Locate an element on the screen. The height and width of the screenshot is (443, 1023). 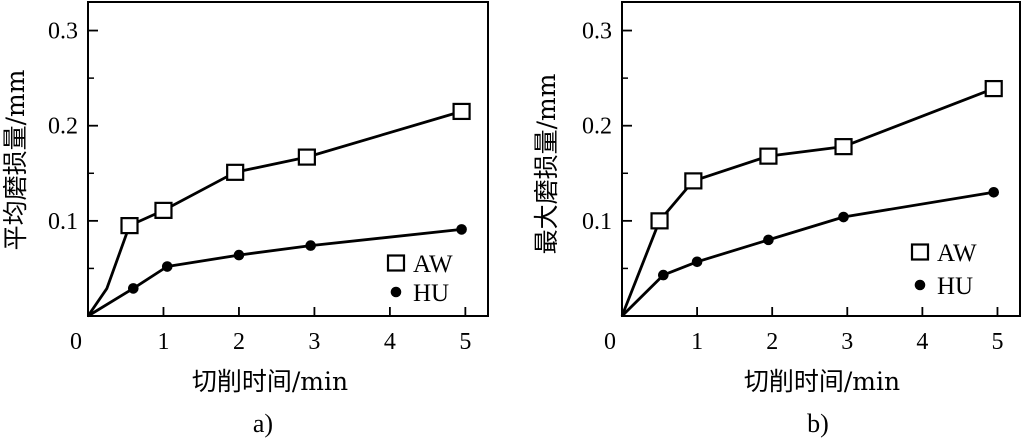
y-axis-title: 最大磨损量/mm is located at coordinates (546, 163).